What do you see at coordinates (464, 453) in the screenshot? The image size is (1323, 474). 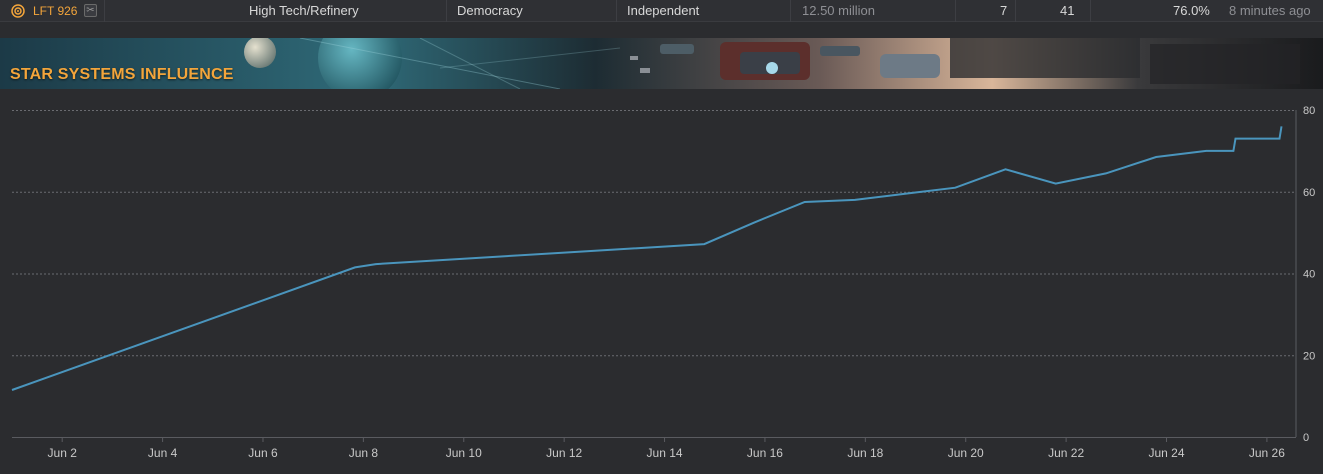 I see `x-tick-label: Jun 10` at bounding box center [464, 453].